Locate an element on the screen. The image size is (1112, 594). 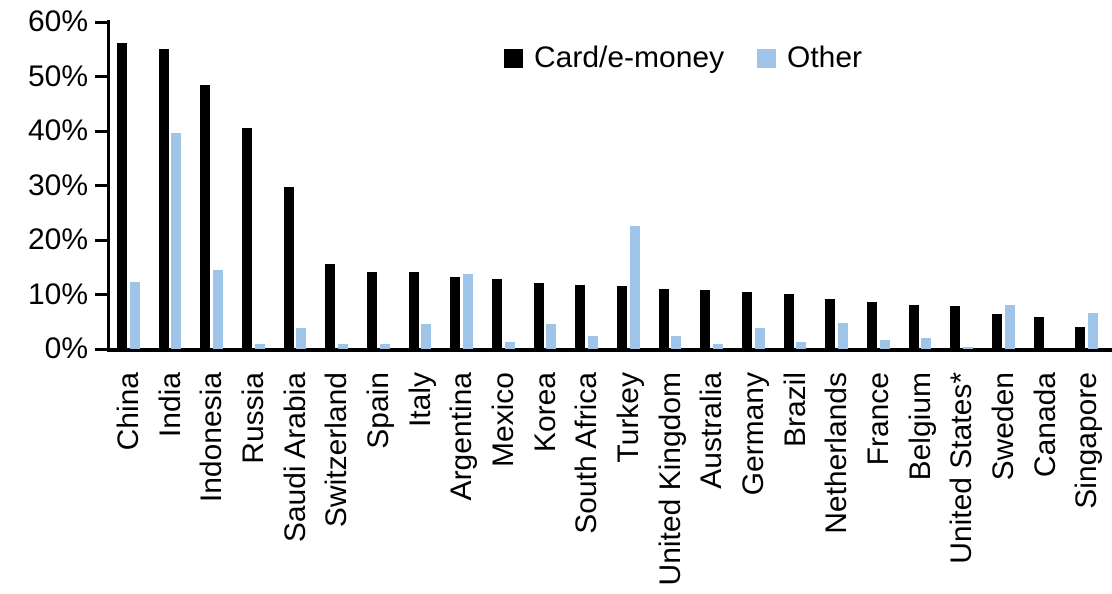
bar-other-germany is located at coordinates (760, 338).